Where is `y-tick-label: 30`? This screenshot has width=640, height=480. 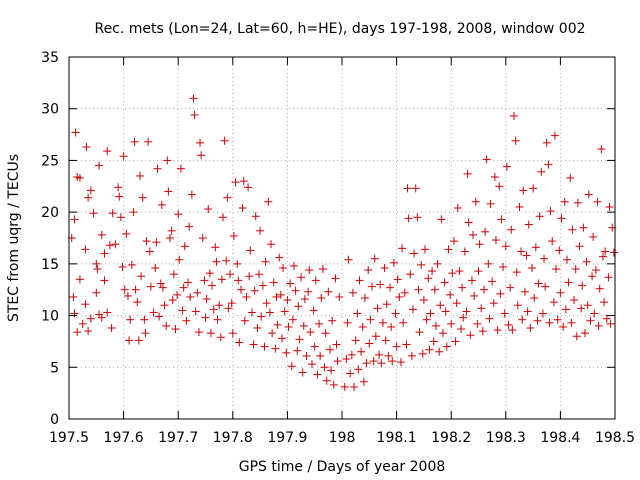 y-tick-label: 30 is located at coordinates (50, 110).